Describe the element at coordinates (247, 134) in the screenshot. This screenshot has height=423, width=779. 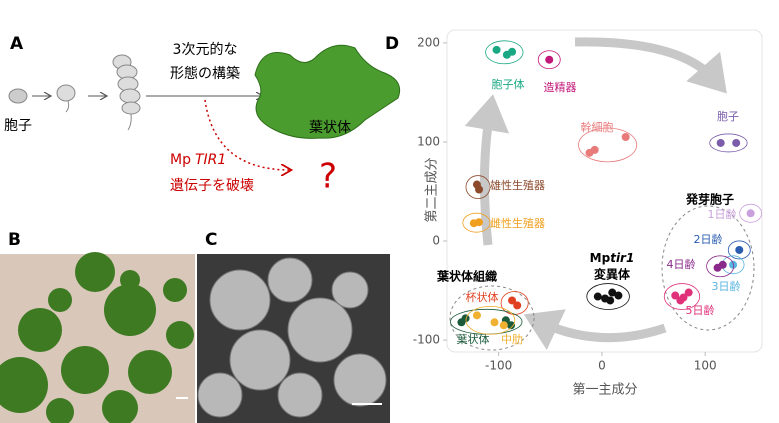
I see `dotted-arrow` at that location.